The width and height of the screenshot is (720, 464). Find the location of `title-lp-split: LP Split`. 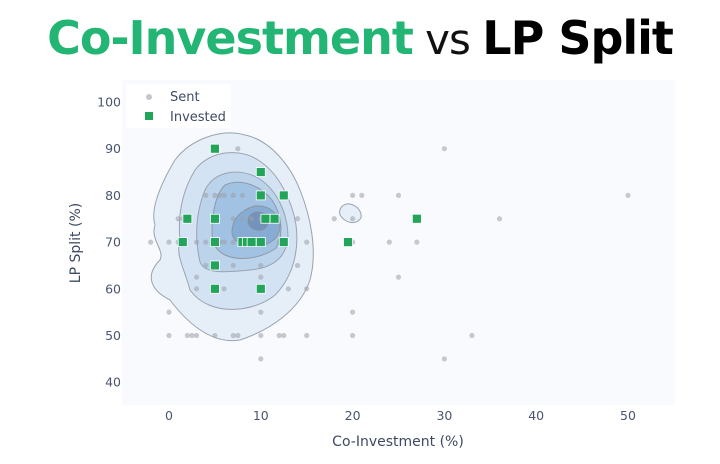

title-lp-split: LP Split is located at coordinates (578, 38).